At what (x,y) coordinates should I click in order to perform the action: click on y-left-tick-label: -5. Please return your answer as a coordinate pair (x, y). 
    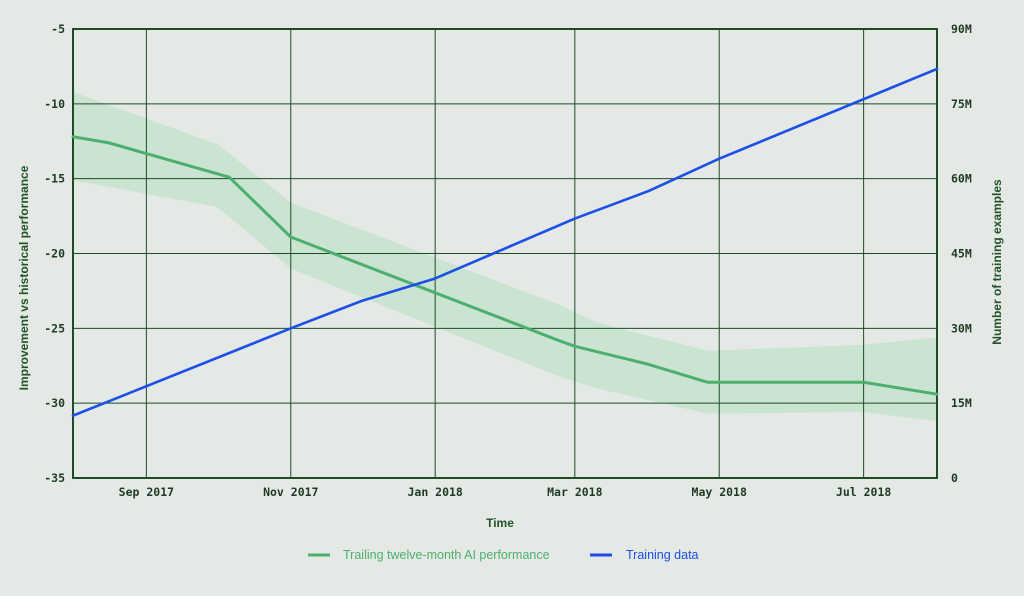
    Looking at the image, I should click on (58, 29).